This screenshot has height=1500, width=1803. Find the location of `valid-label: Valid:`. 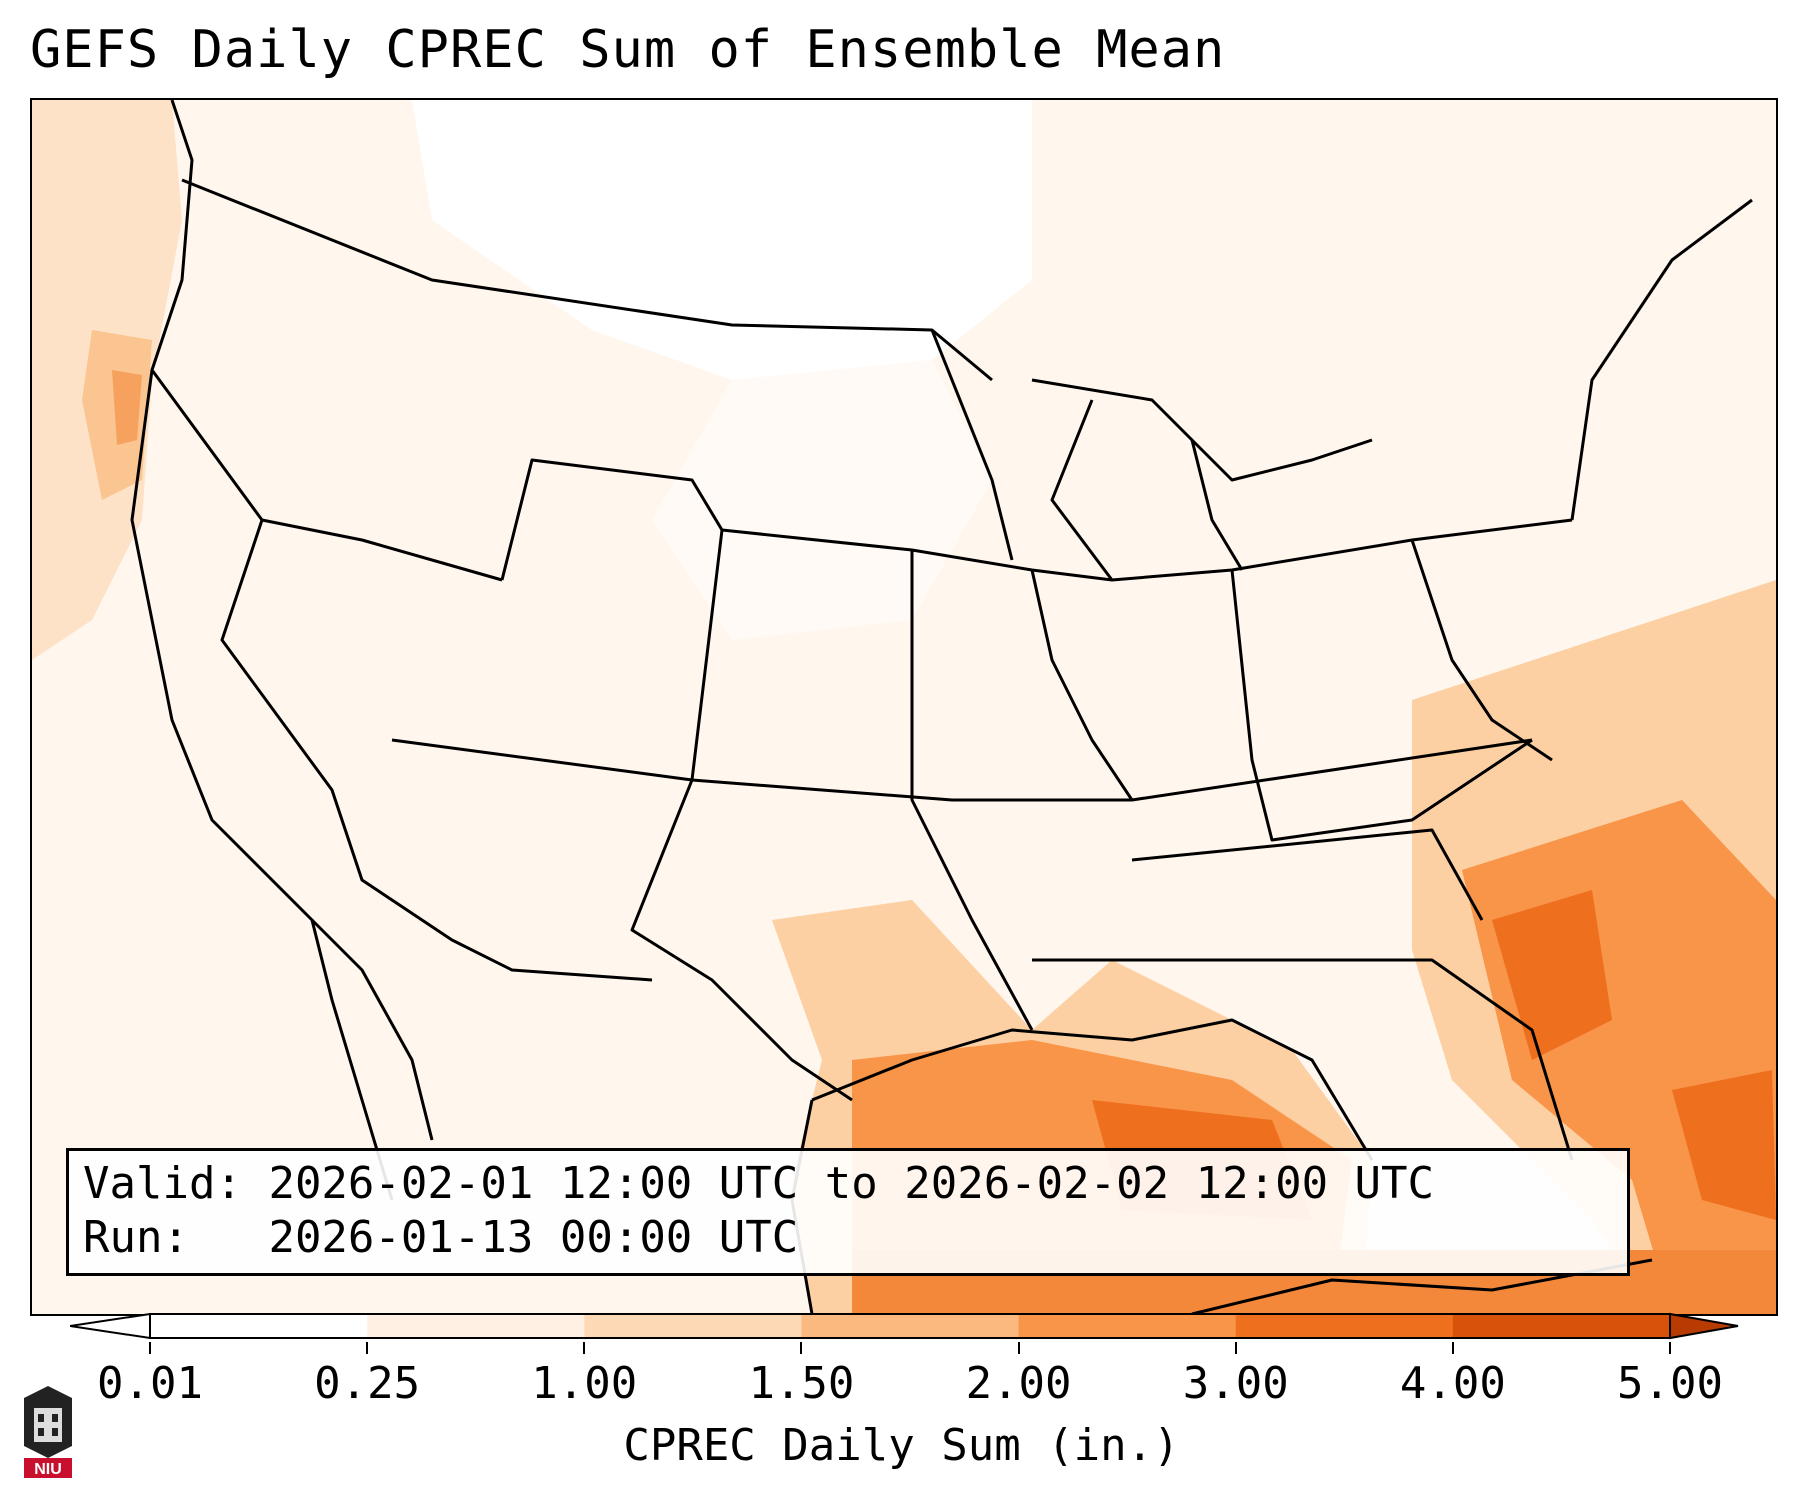

valid-label: Valid: is located at coordinates (162, 1183).